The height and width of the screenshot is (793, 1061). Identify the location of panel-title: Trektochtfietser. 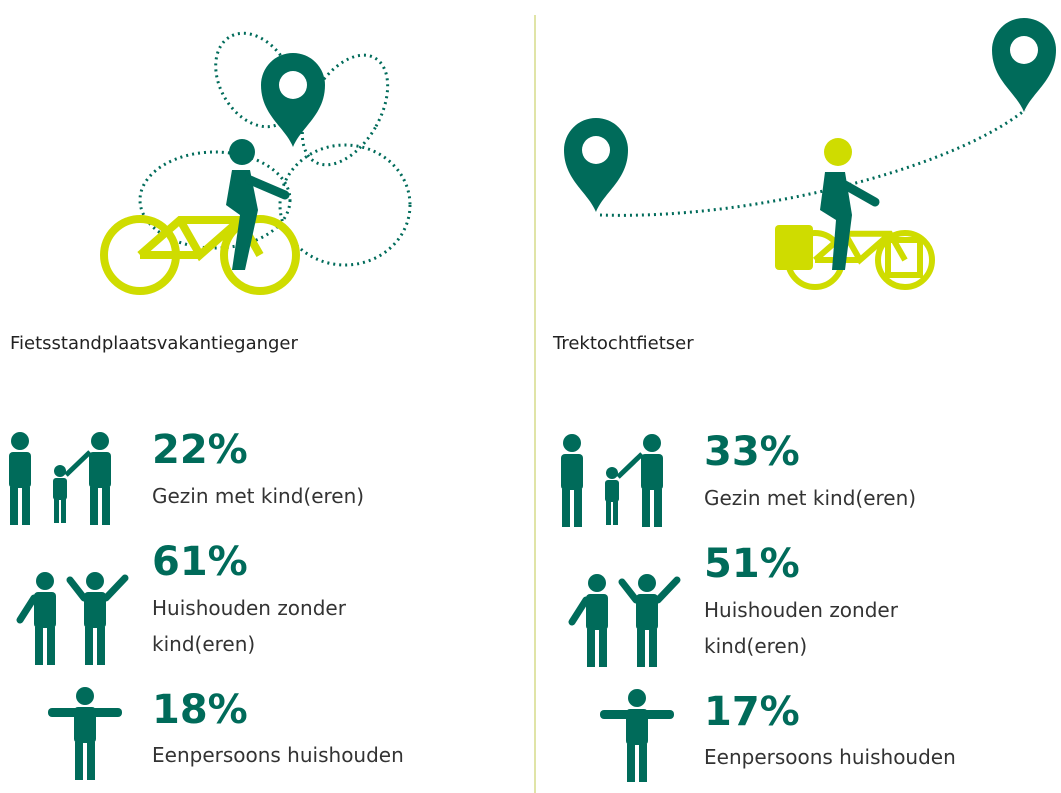
(623, 343).